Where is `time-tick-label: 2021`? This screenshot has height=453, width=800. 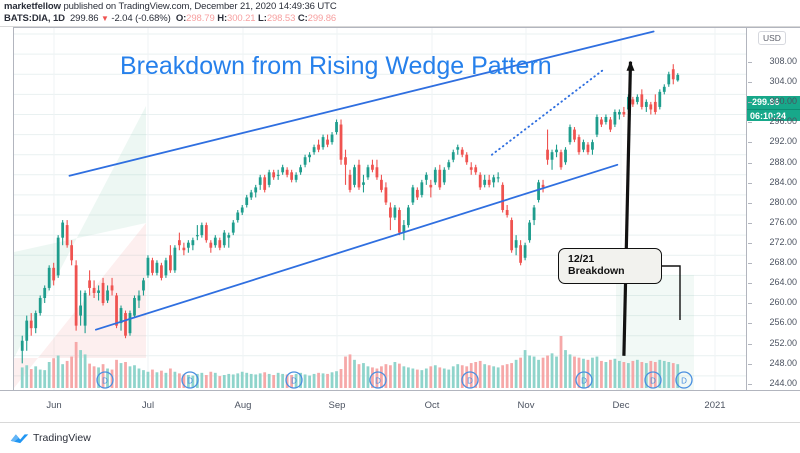 time-tick-label: 2021 is located at coordinates (715, 405).